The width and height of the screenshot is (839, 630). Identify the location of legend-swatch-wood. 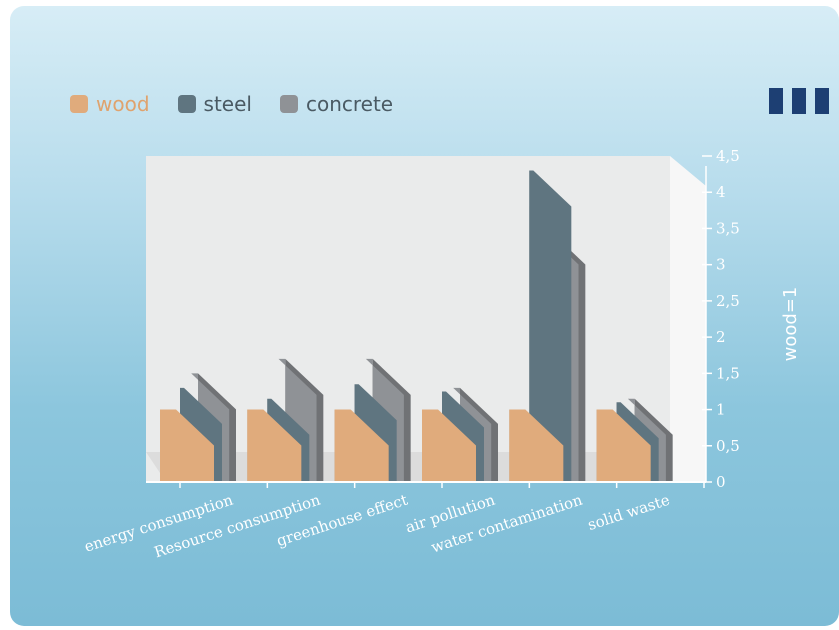
(79, 104).